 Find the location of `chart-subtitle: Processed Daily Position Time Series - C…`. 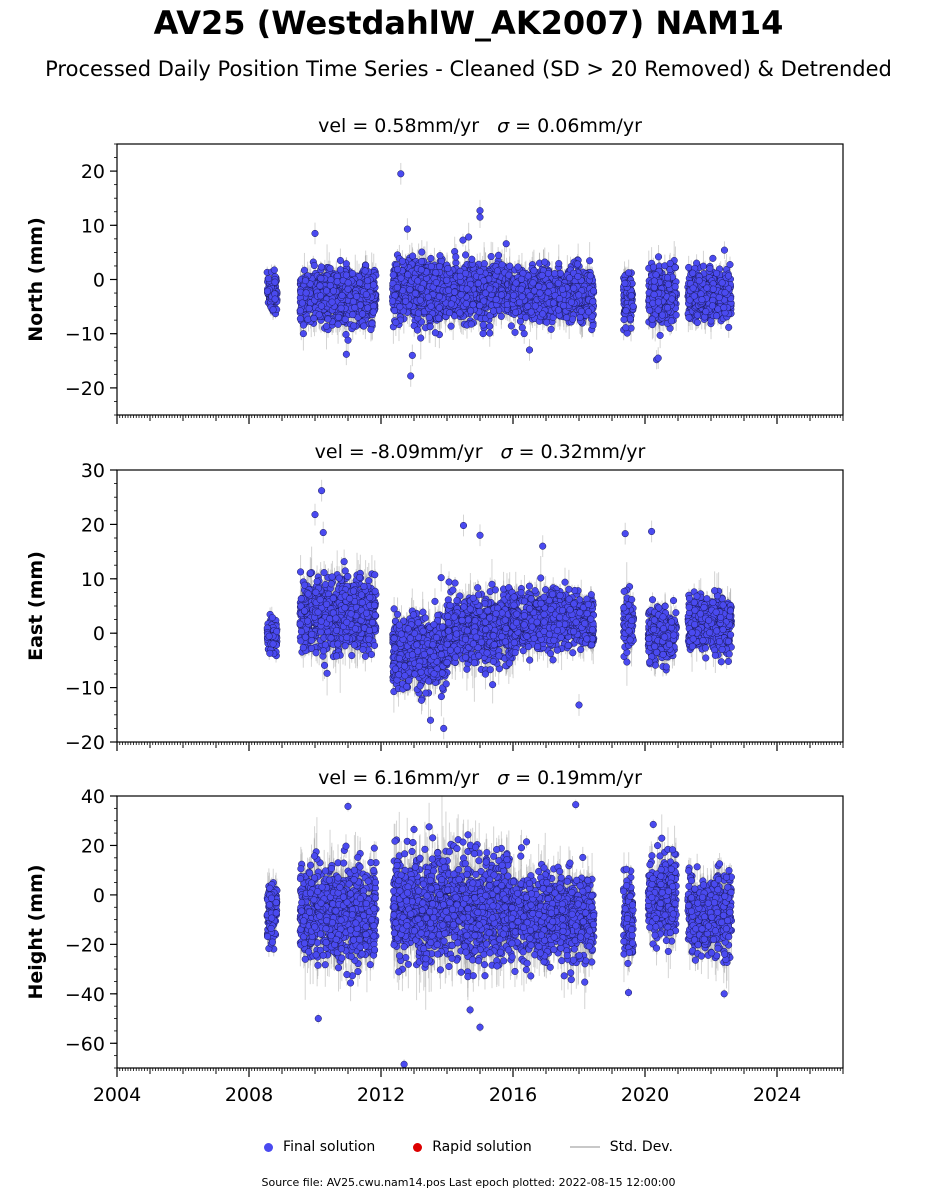

chart-subtitle: Processed Daily Position Time Series - C… is located at coordinates (468, 69).